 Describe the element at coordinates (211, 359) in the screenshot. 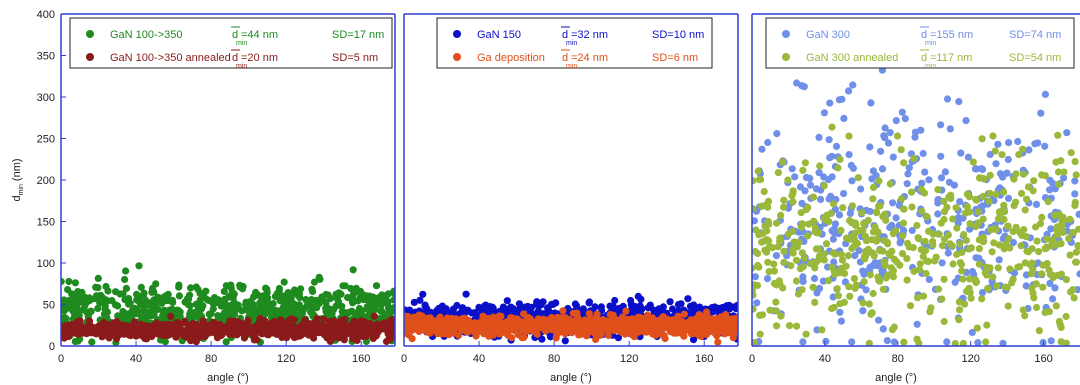

I see `x-tick-label: 80` at that location.